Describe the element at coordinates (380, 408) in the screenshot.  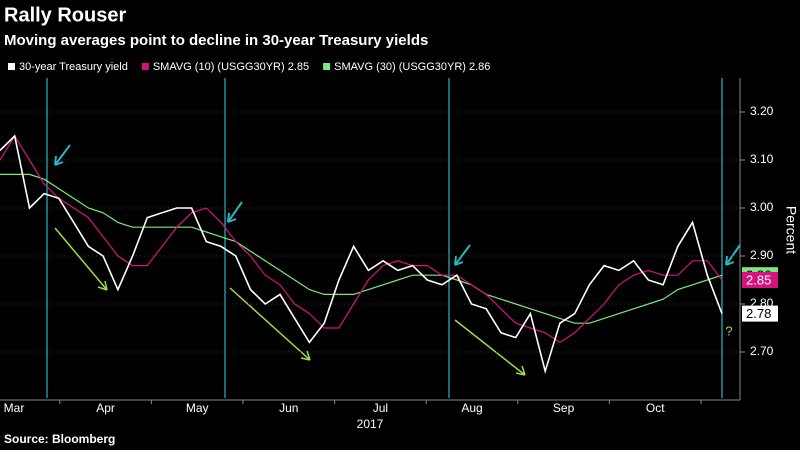
I see `x-tick-label: Jul` at that location.